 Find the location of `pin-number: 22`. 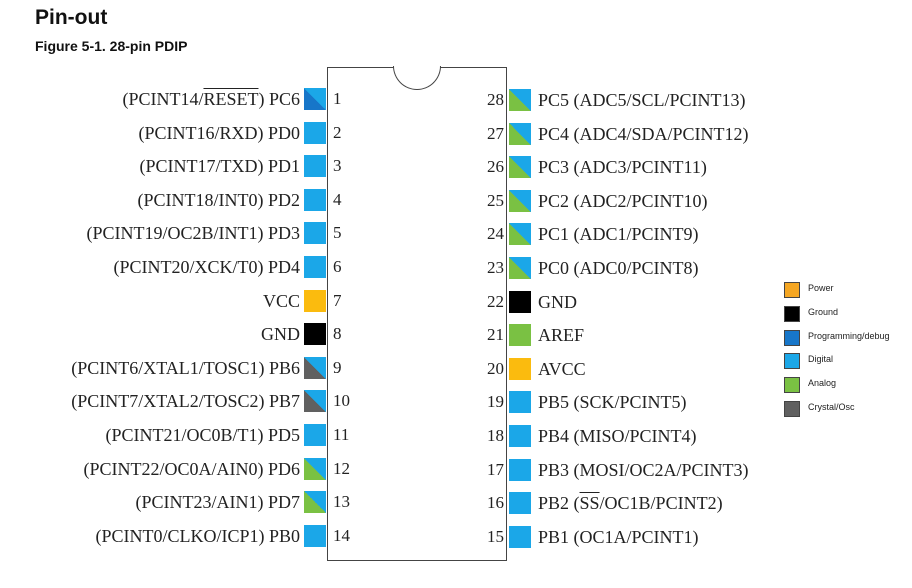

pin-number: 22 is located at coordinates (495, 301).